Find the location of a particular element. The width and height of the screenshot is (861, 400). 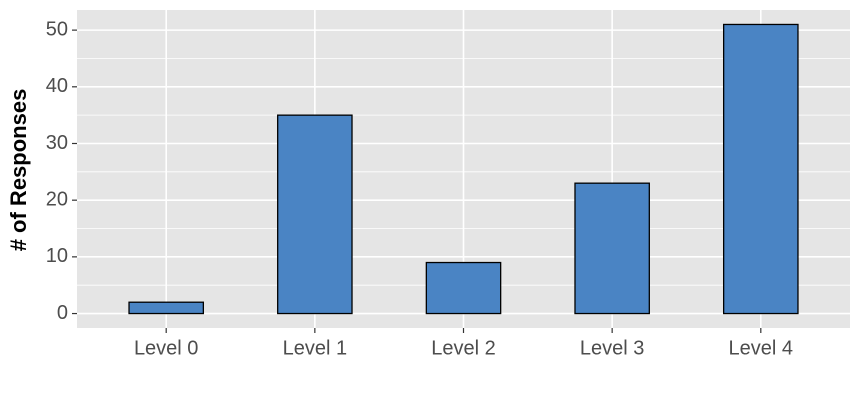

y-tick-label: 50 is located at coordinates (57, 29).